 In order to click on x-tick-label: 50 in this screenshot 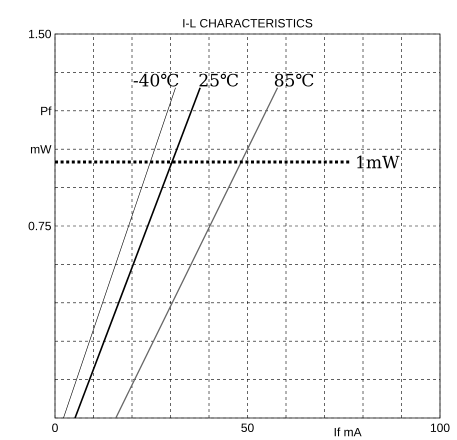, I will do `click(247, 428)`.